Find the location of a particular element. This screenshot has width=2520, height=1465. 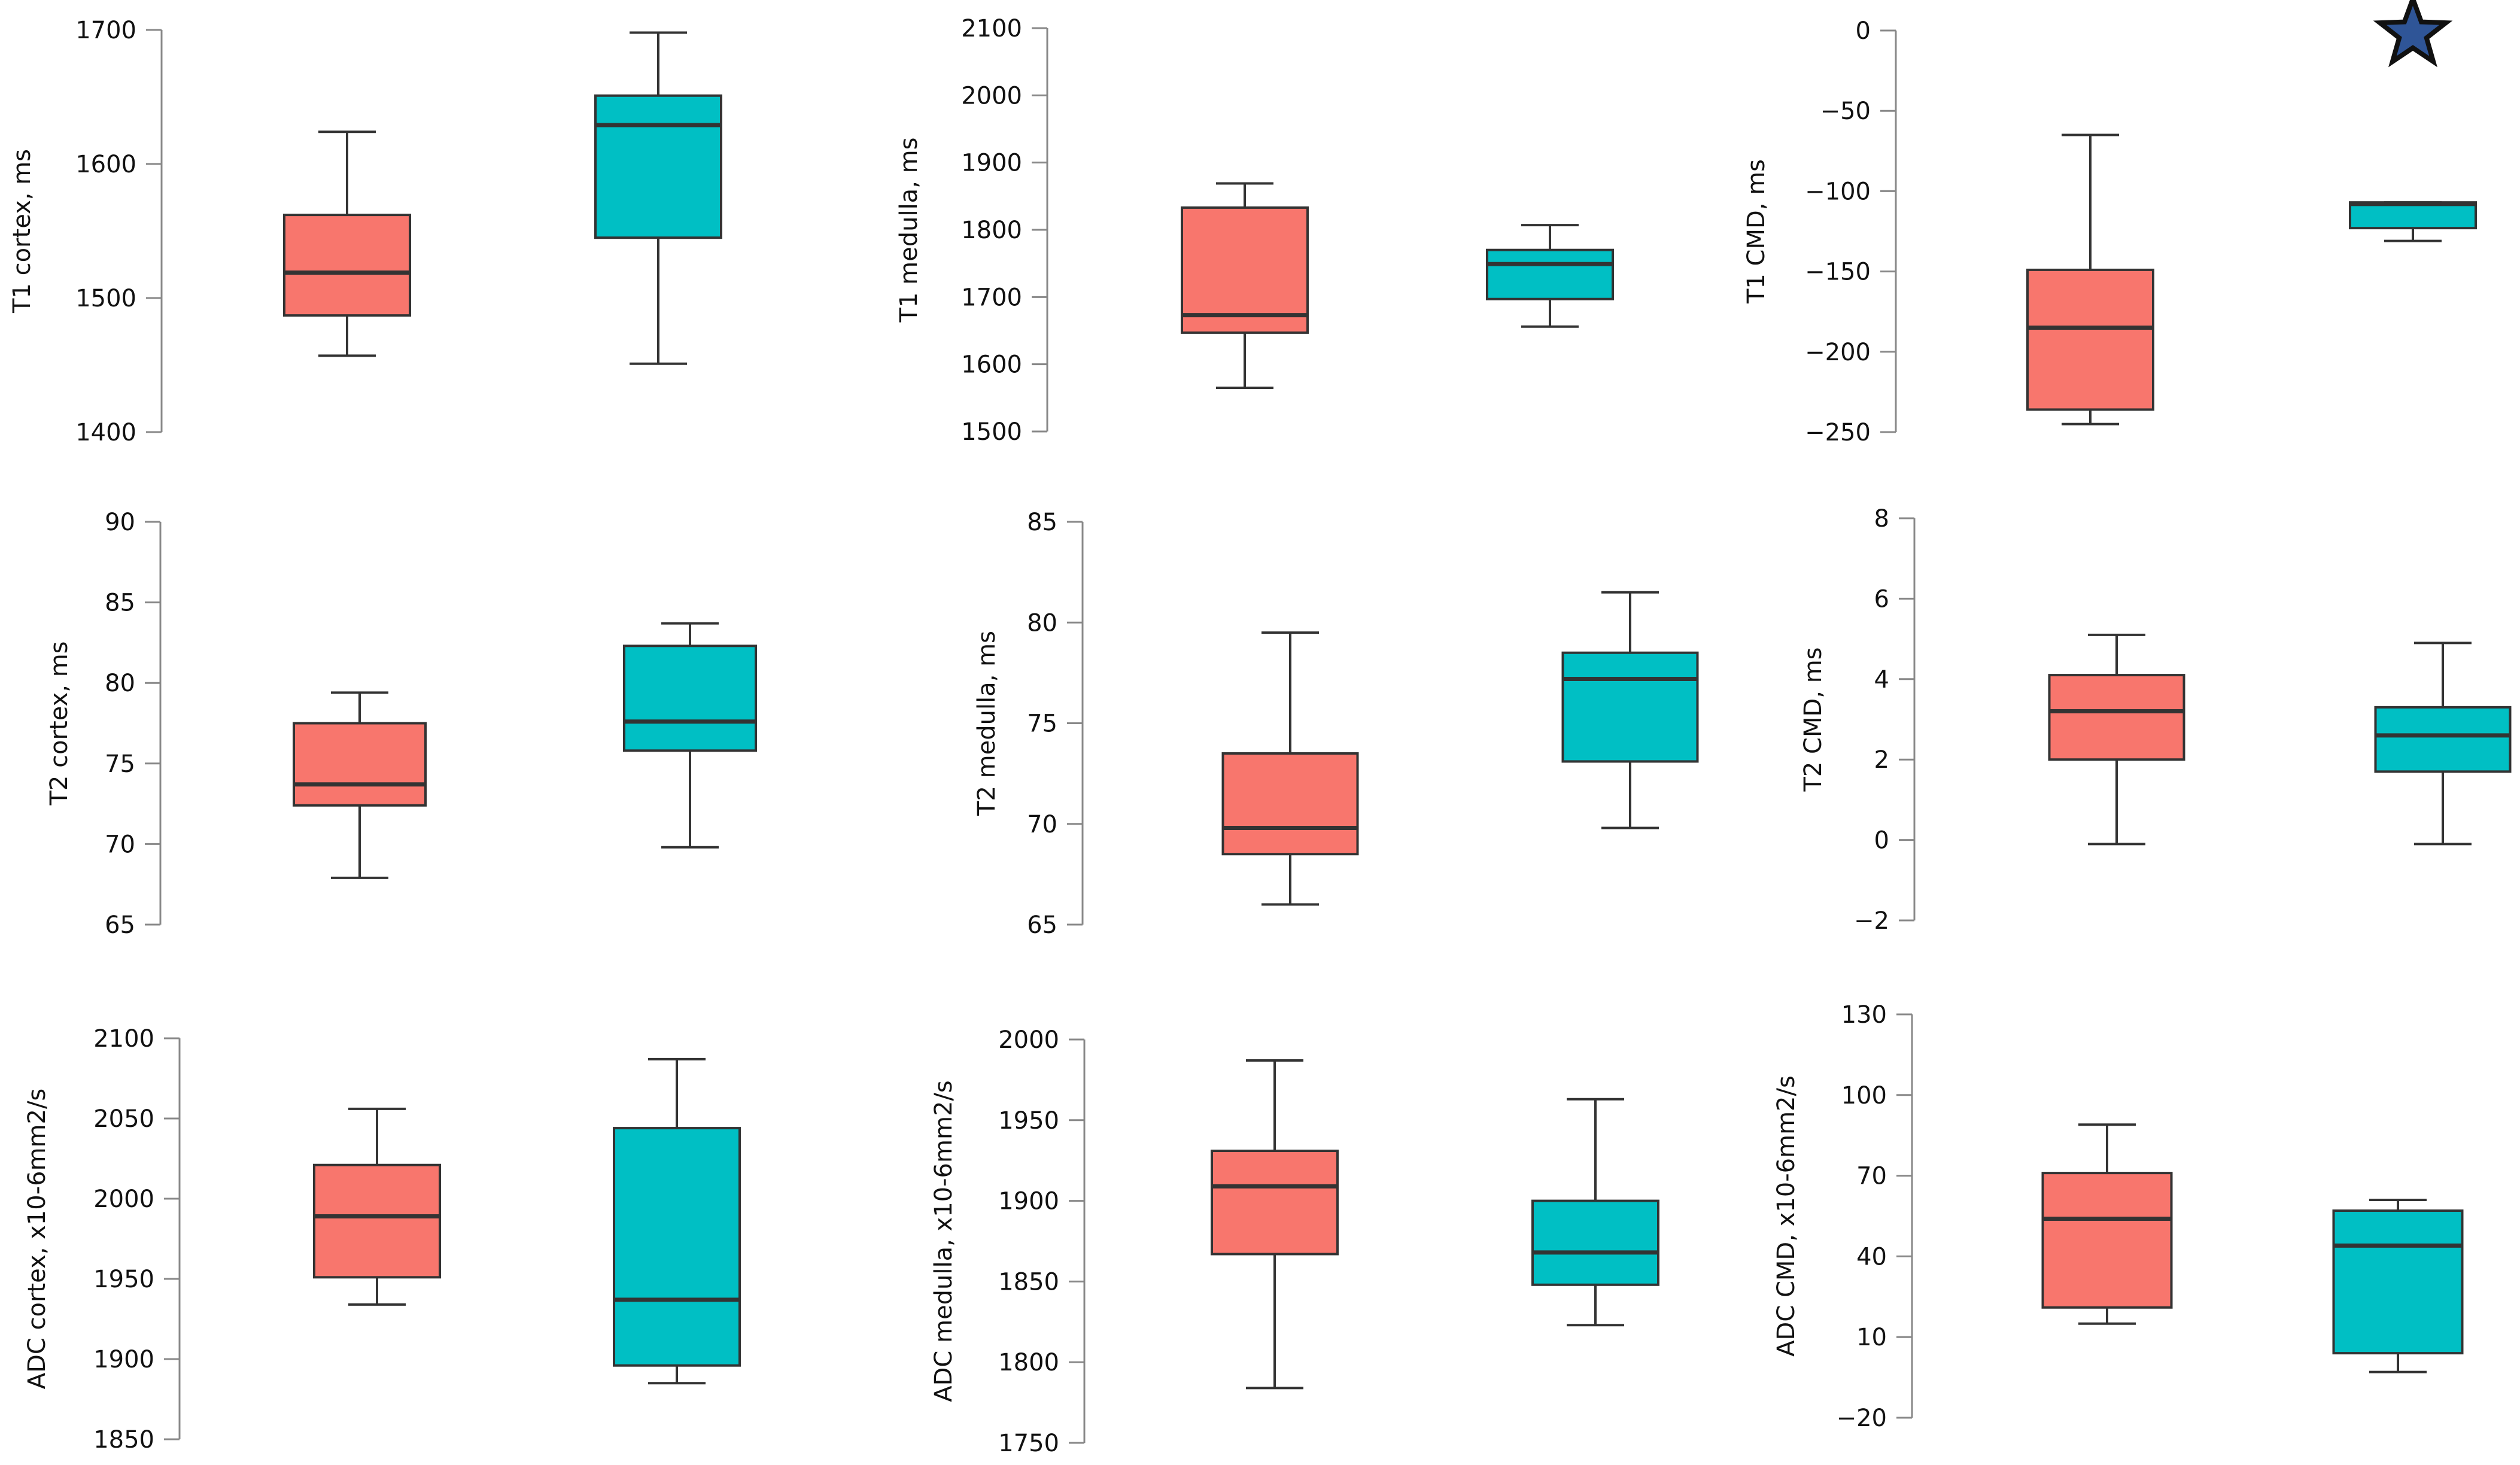

y-tick-label: −50 is located at coordinates (1846, 111).